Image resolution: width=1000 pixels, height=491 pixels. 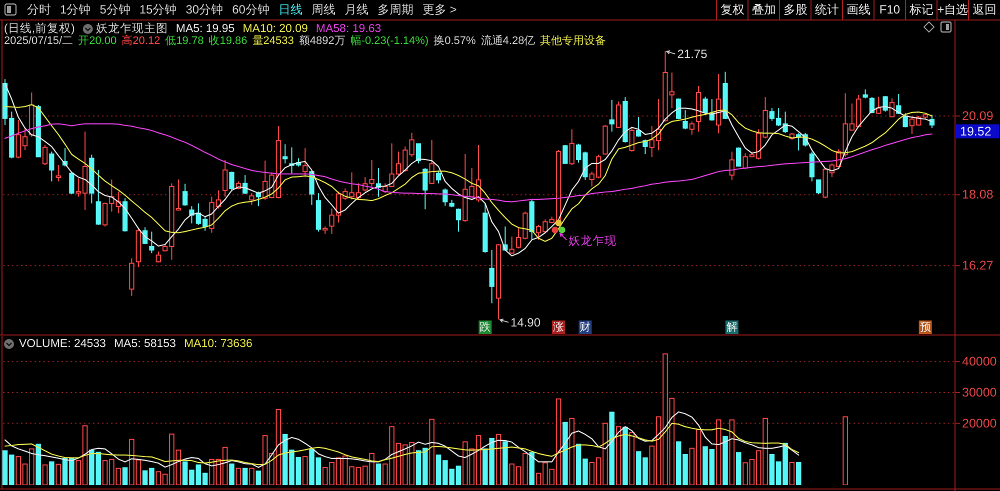 What do you see at coordinates (976, 131) in the screenshot?
I see `text: 19.52` at bounding box center [976, 131].